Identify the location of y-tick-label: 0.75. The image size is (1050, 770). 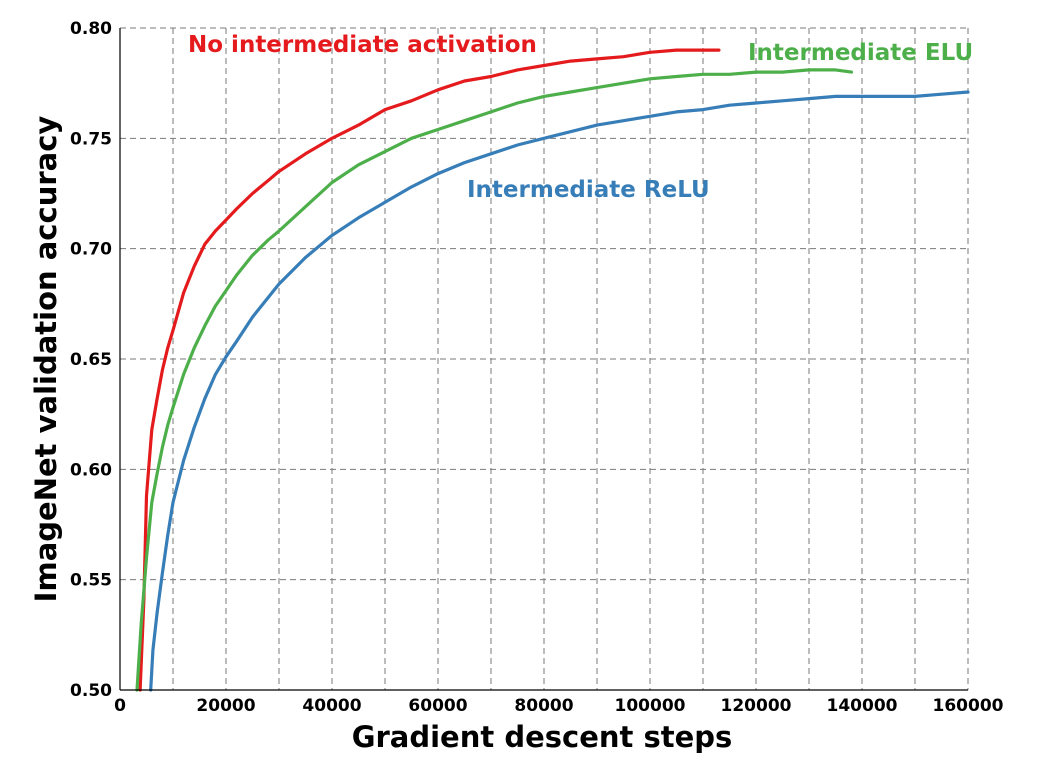
(91, 139).